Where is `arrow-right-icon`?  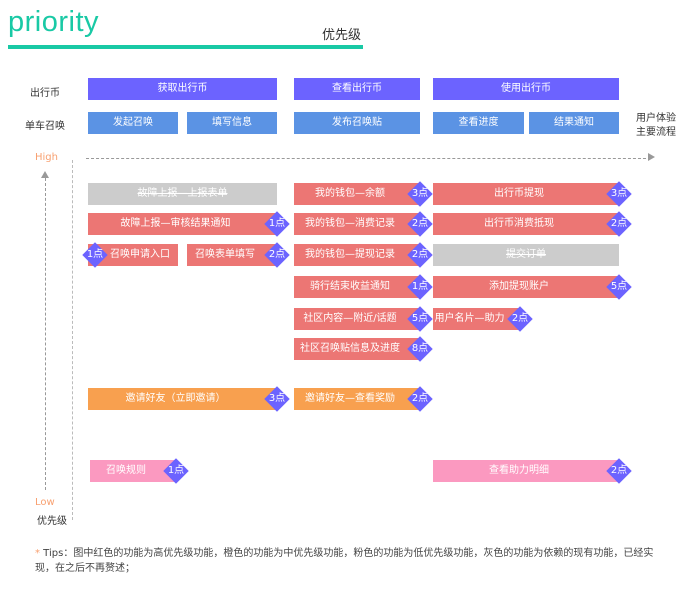 arrow-right-icon is located at coordinates (651, 157).